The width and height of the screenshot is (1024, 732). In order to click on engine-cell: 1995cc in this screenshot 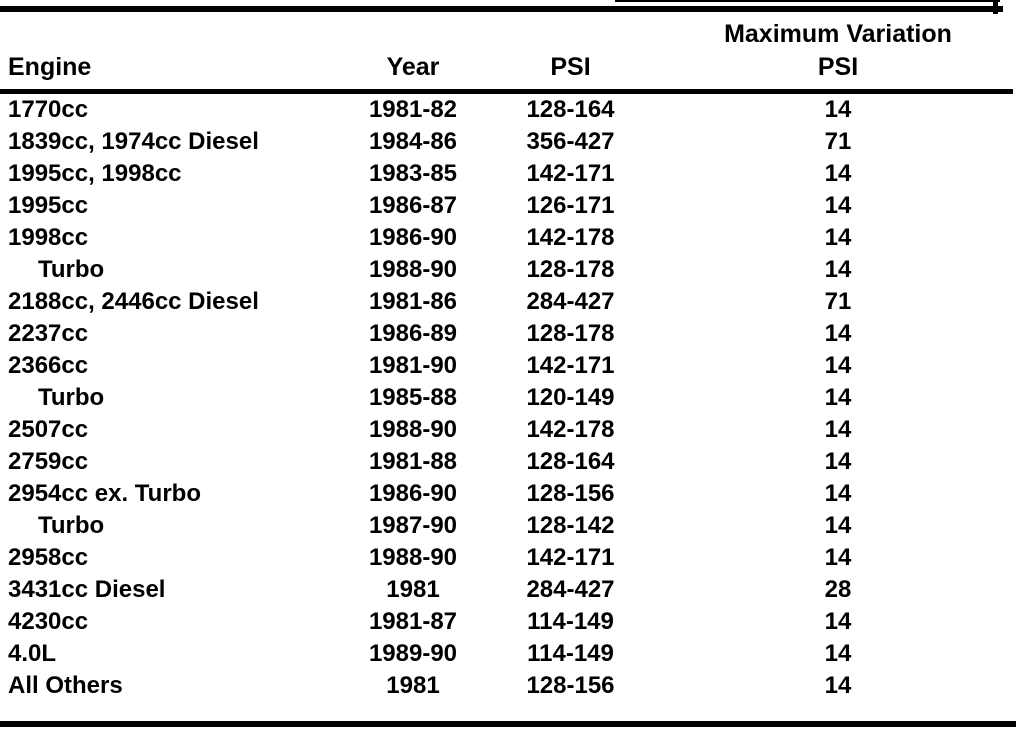, I will do `click(48, 205)`.